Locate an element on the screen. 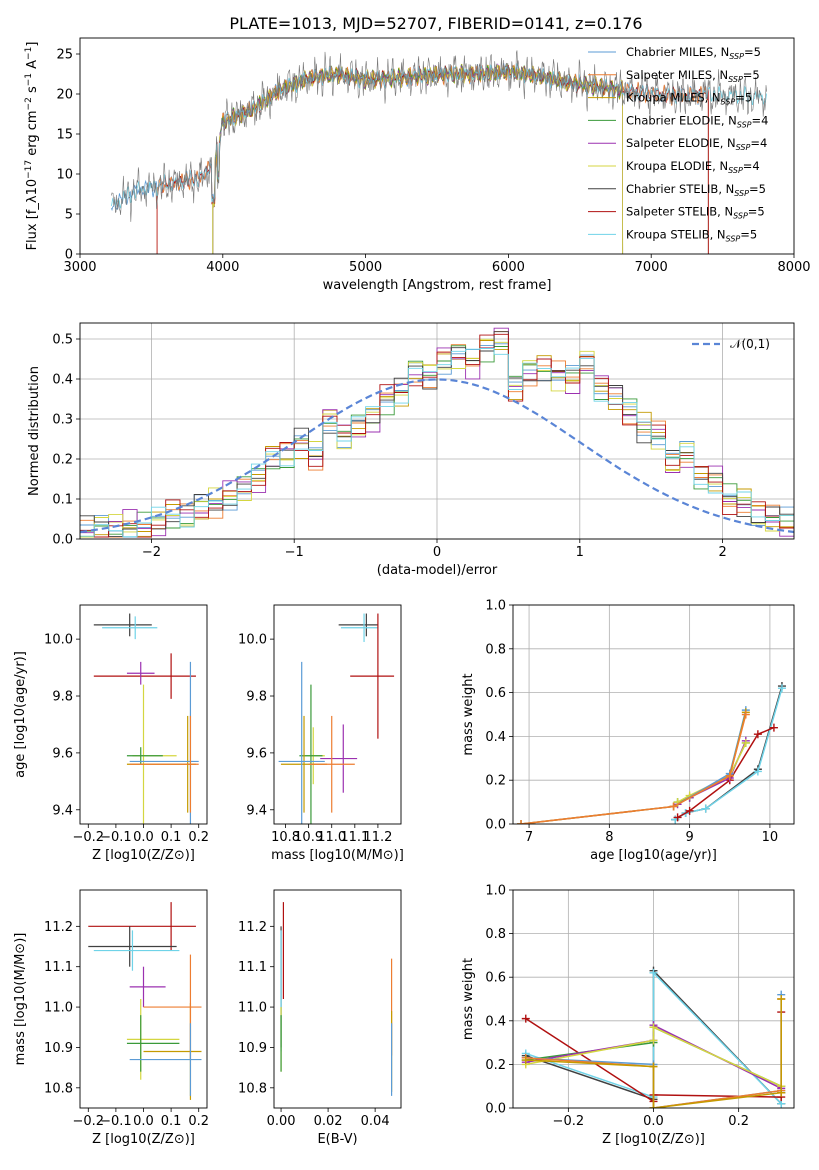 This screenshot has width=819, height=1170. y-tick-label: 11.0 is located at coordinates (252, 1008).